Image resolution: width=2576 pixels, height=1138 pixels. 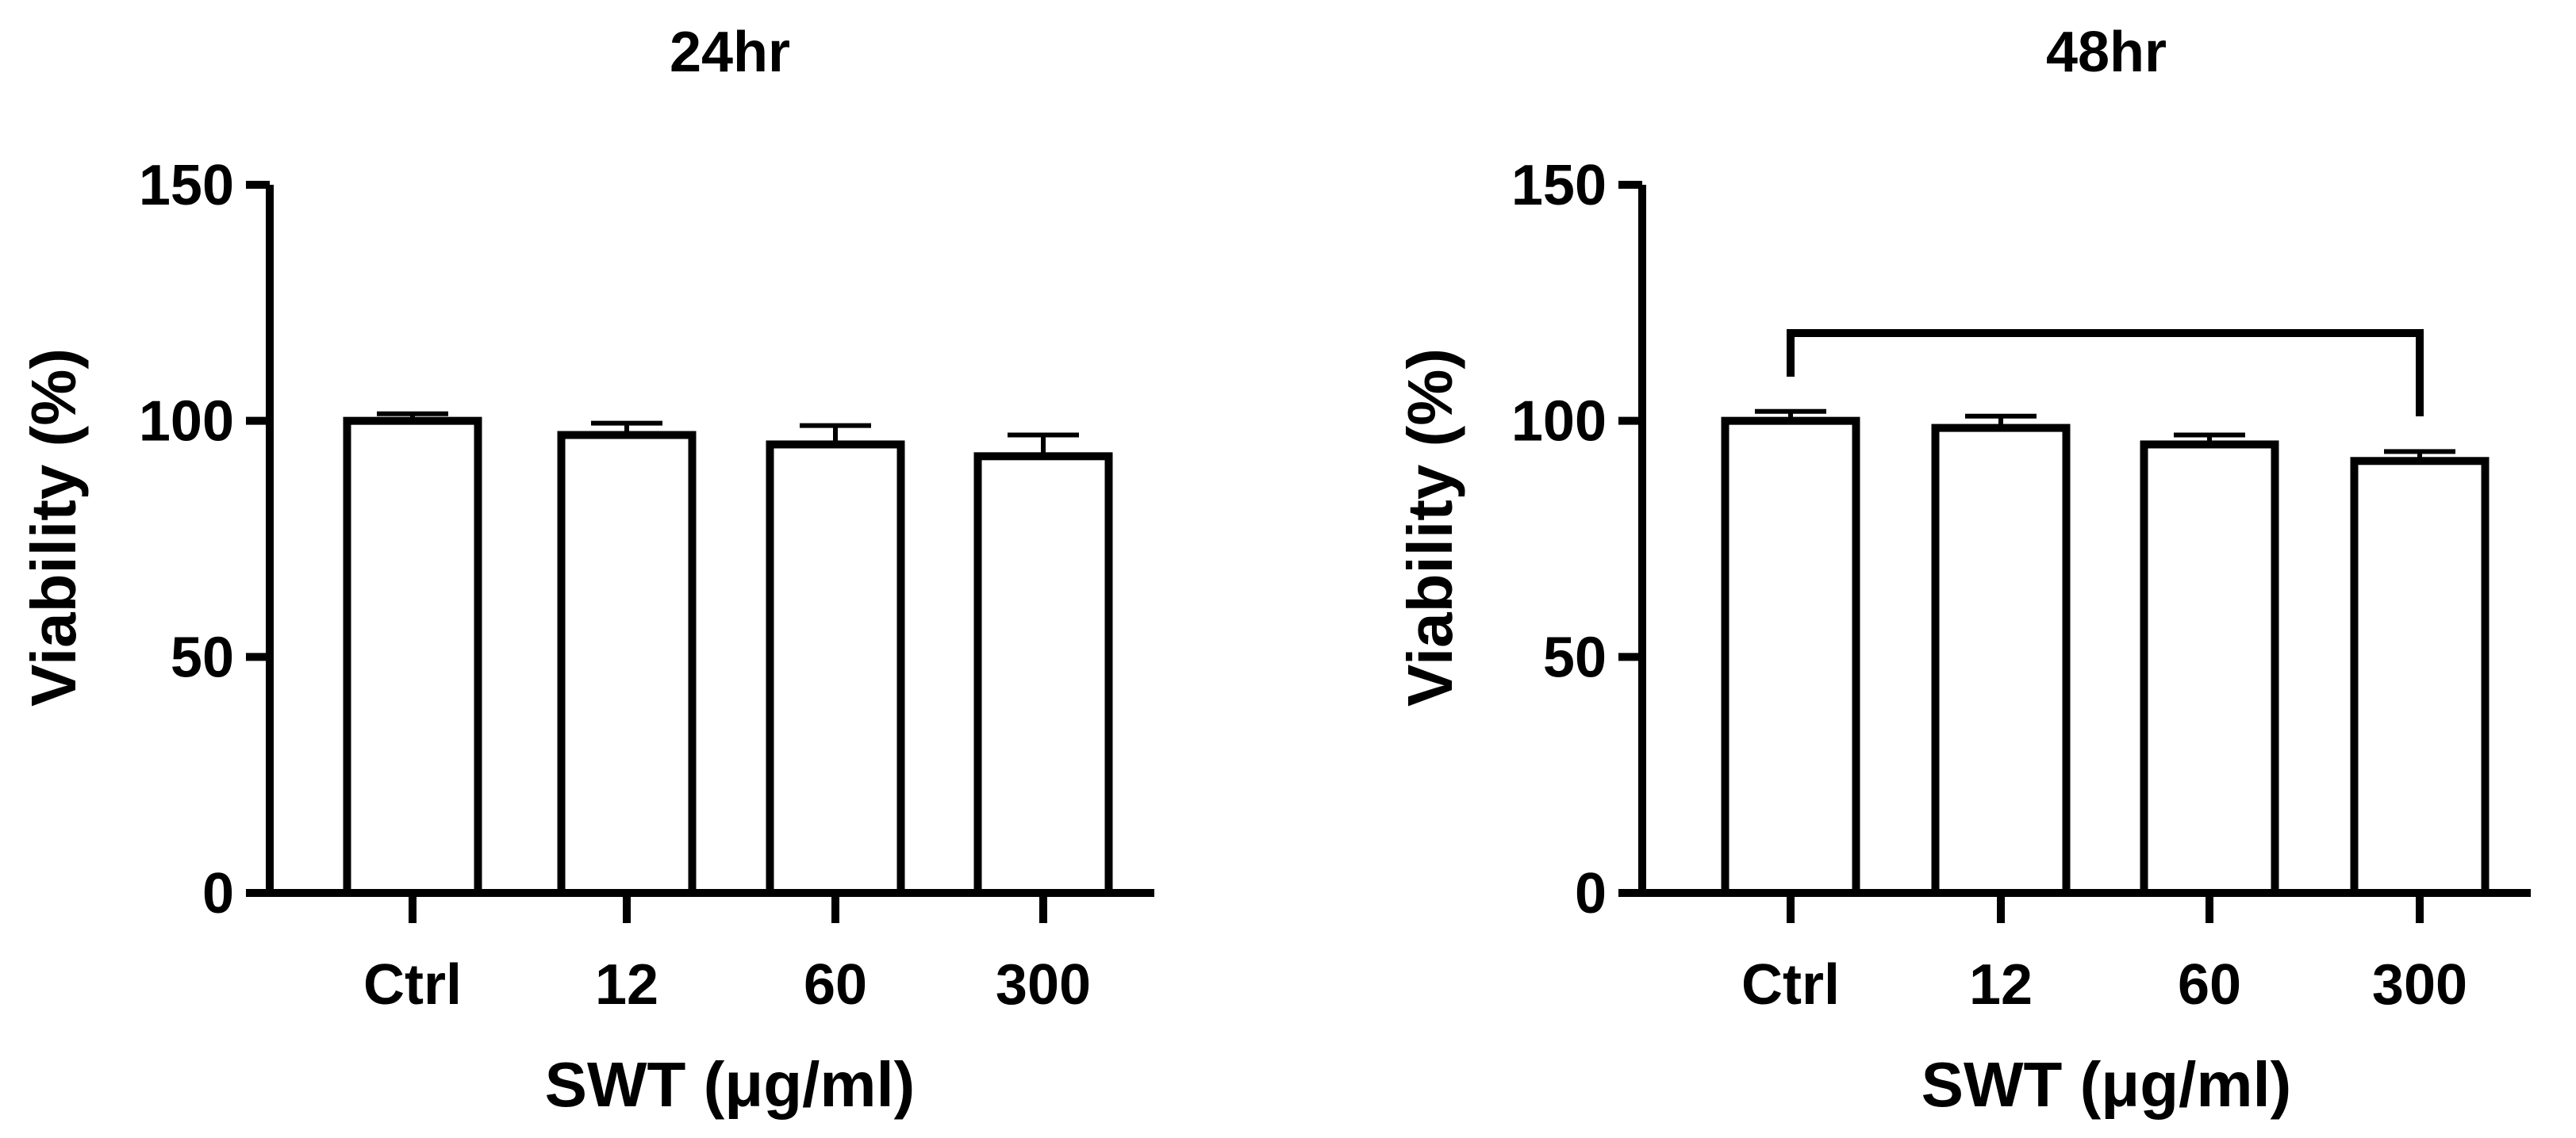 I want to click on significance-bracket, so click(x=2105, y=372).